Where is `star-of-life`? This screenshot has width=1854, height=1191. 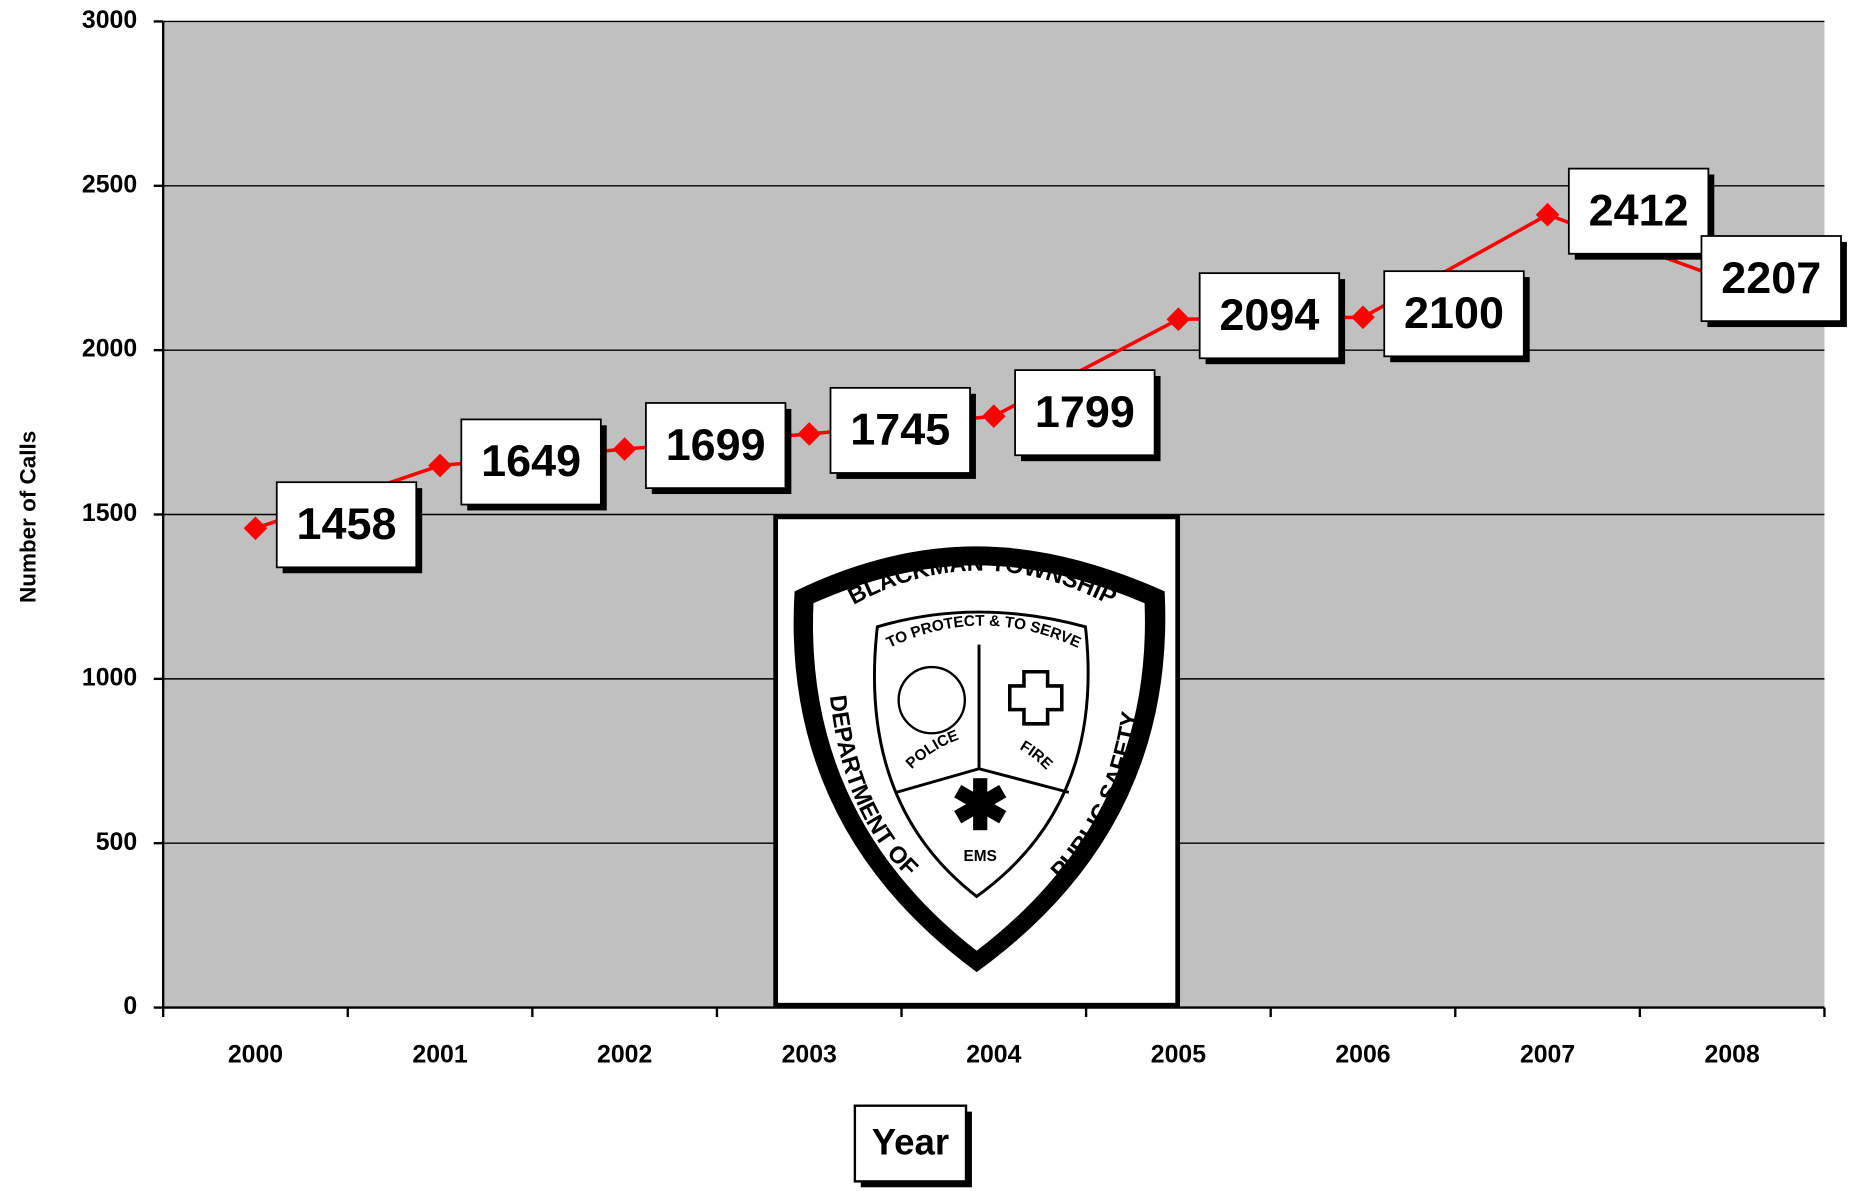
star-of-life is located at coordinates (980, 804).